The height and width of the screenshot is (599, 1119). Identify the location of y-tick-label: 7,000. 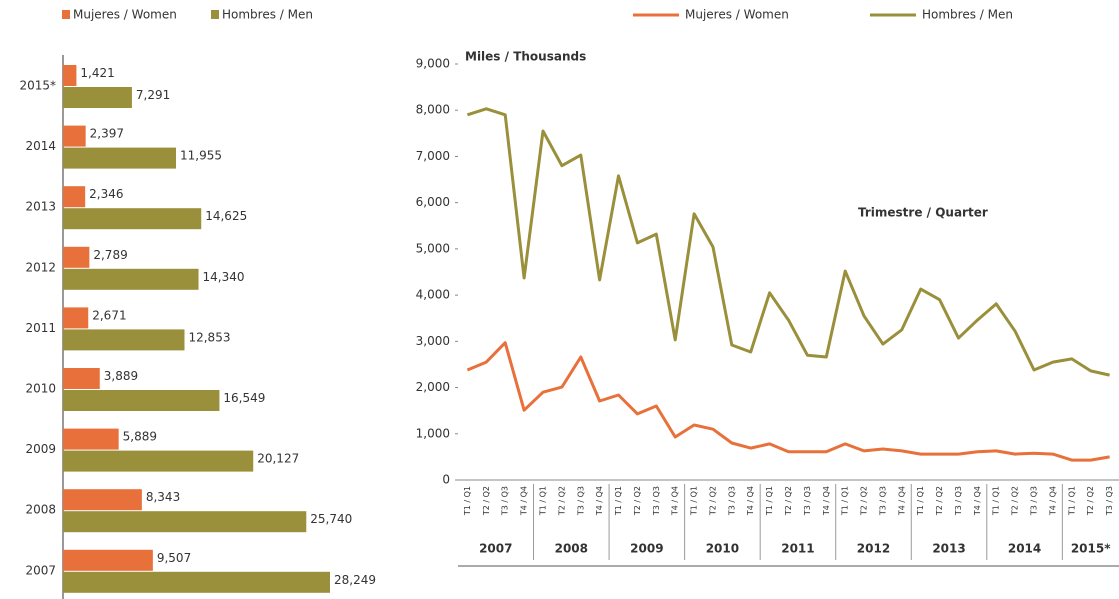
(433, 156).